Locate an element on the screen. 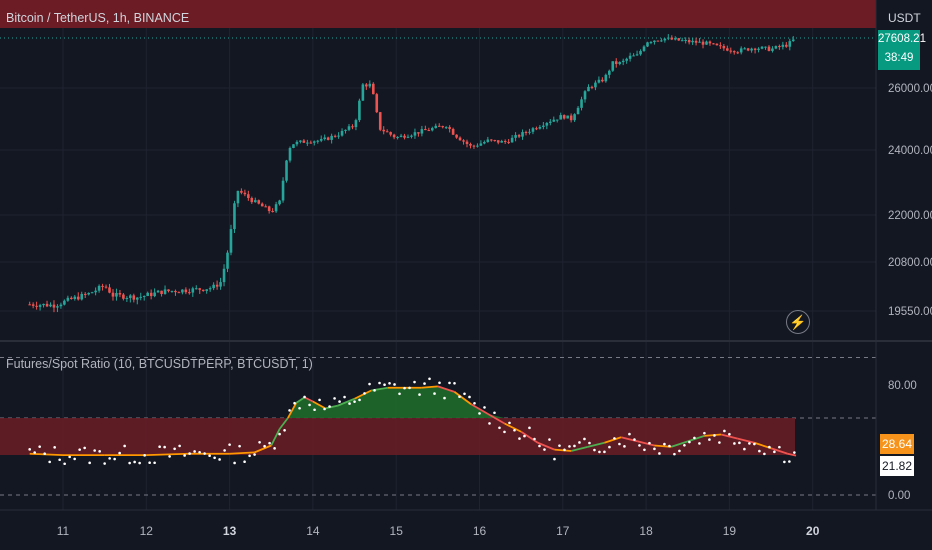  time-axis-label: 12 is located at coordinates (147, 531).